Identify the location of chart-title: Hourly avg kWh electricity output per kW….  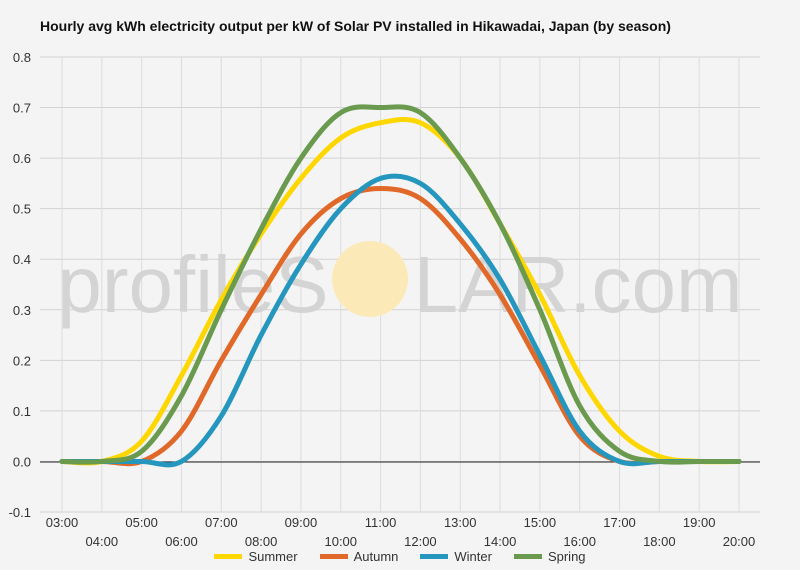
(355, 26).